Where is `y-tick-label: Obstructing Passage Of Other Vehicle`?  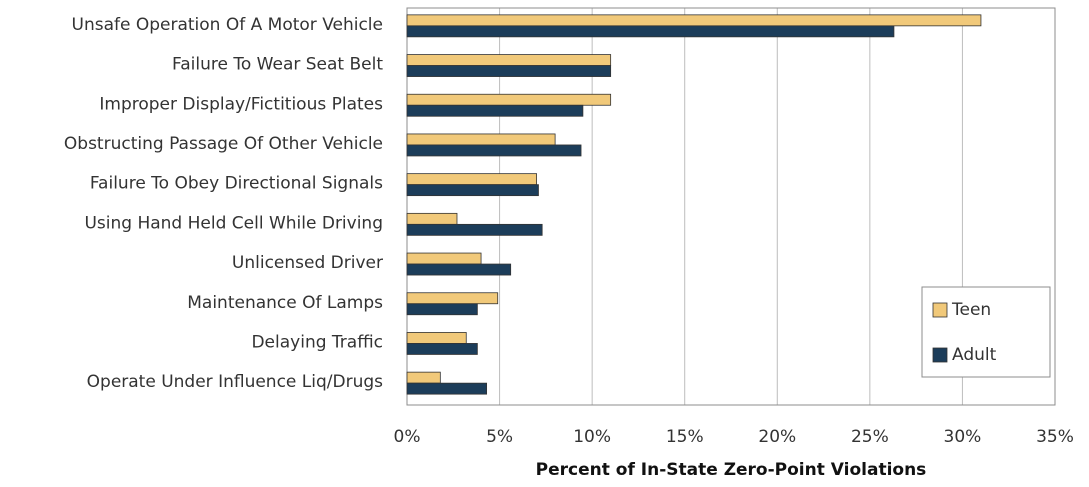
y-tick-label: Obstructing Passage Of Other Vehicle is located at coordinates (223, 144).